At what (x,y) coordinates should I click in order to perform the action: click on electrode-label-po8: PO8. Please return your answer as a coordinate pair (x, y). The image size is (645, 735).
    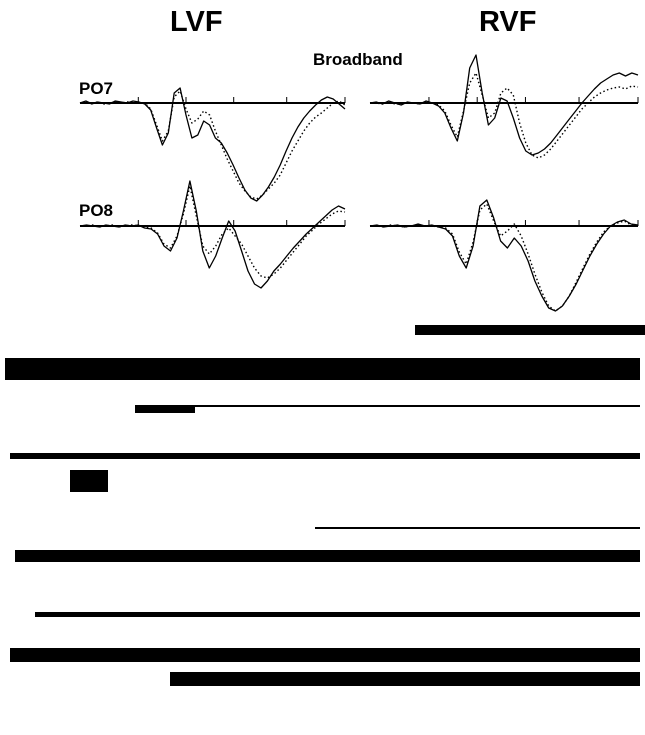
    Looking at the image, I should click on (96, 210).